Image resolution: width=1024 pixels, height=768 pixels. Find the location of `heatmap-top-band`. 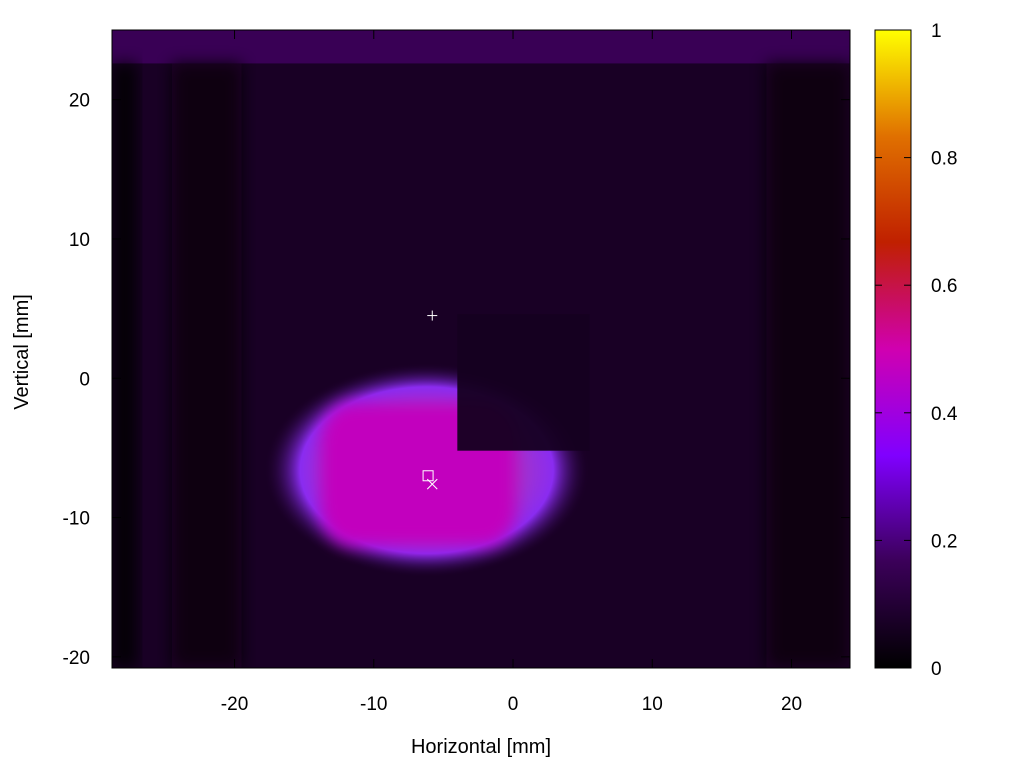

heatmap-top-band is located at coordinates (481, 47).